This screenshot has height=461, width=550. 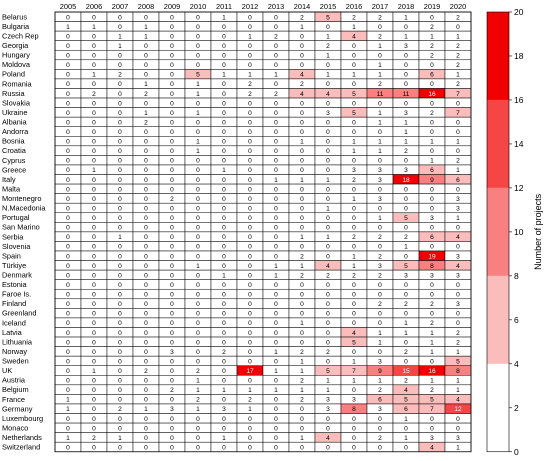 What do you see at coordinates (16, 217) in the screenshot?
I see `row-label: Portugal` at bounding box center [16, 217].